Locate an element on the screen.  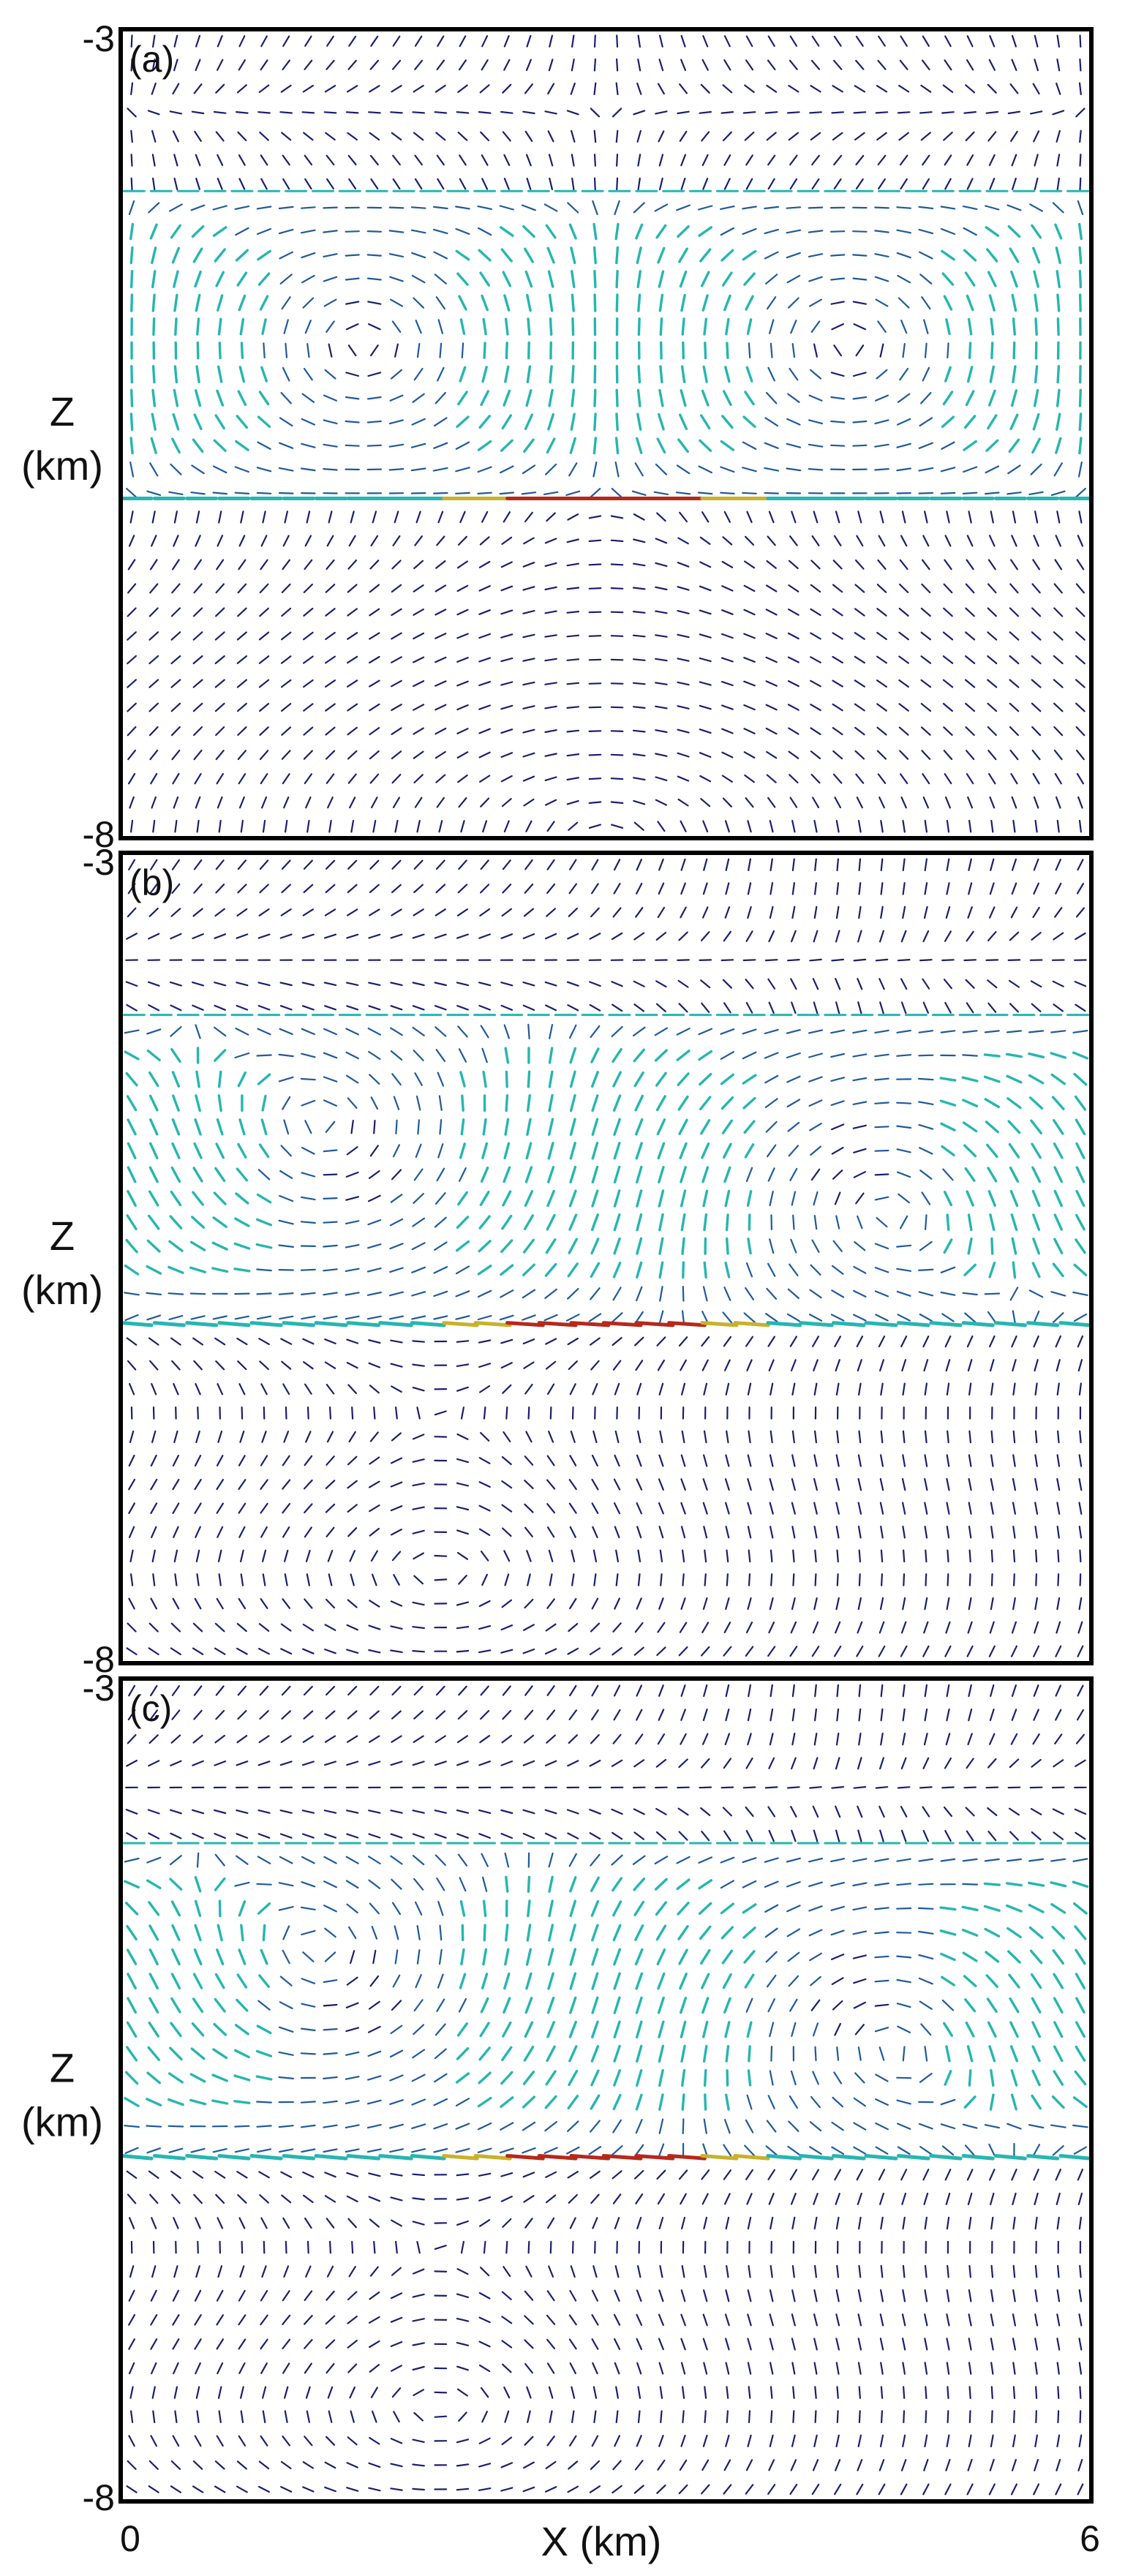
y-tick-label-top: -3 is located at coordinates (99, 1688).